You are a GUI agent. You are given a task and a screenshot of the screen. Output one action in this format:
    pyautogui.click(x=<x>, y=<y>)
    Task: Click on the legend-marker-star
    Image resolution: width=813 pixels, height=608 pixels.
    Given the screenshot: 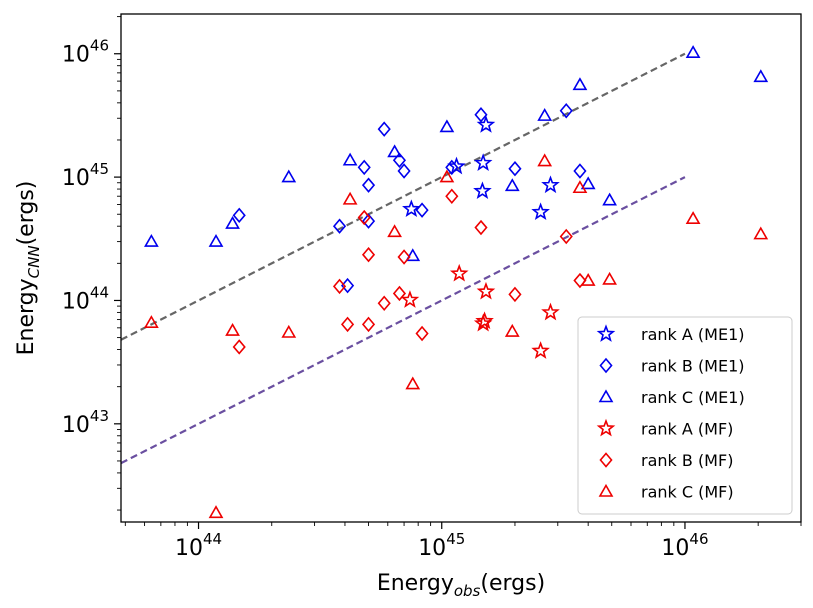 What is the action you would take?
    pyautogui.click(x=606, y=333)
    